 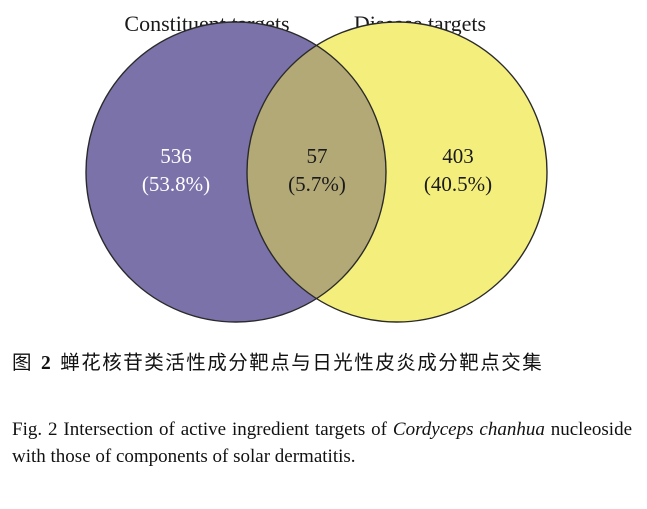 I want to click on intersection-region, so click(x=316, y=172).